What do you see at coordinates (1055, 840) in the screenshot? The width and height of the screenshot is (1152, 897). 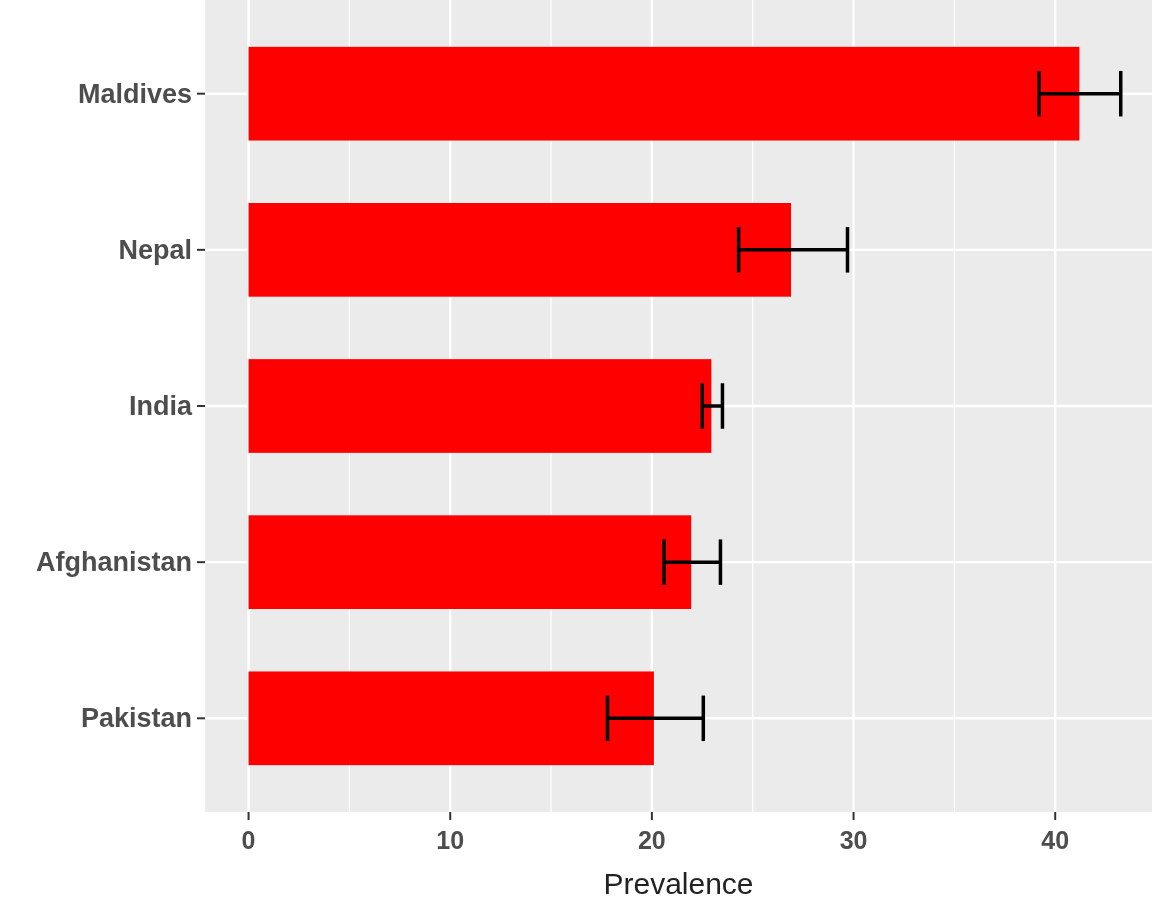 I see `x-tick-label: 40` at bounding box center [1055, 840].